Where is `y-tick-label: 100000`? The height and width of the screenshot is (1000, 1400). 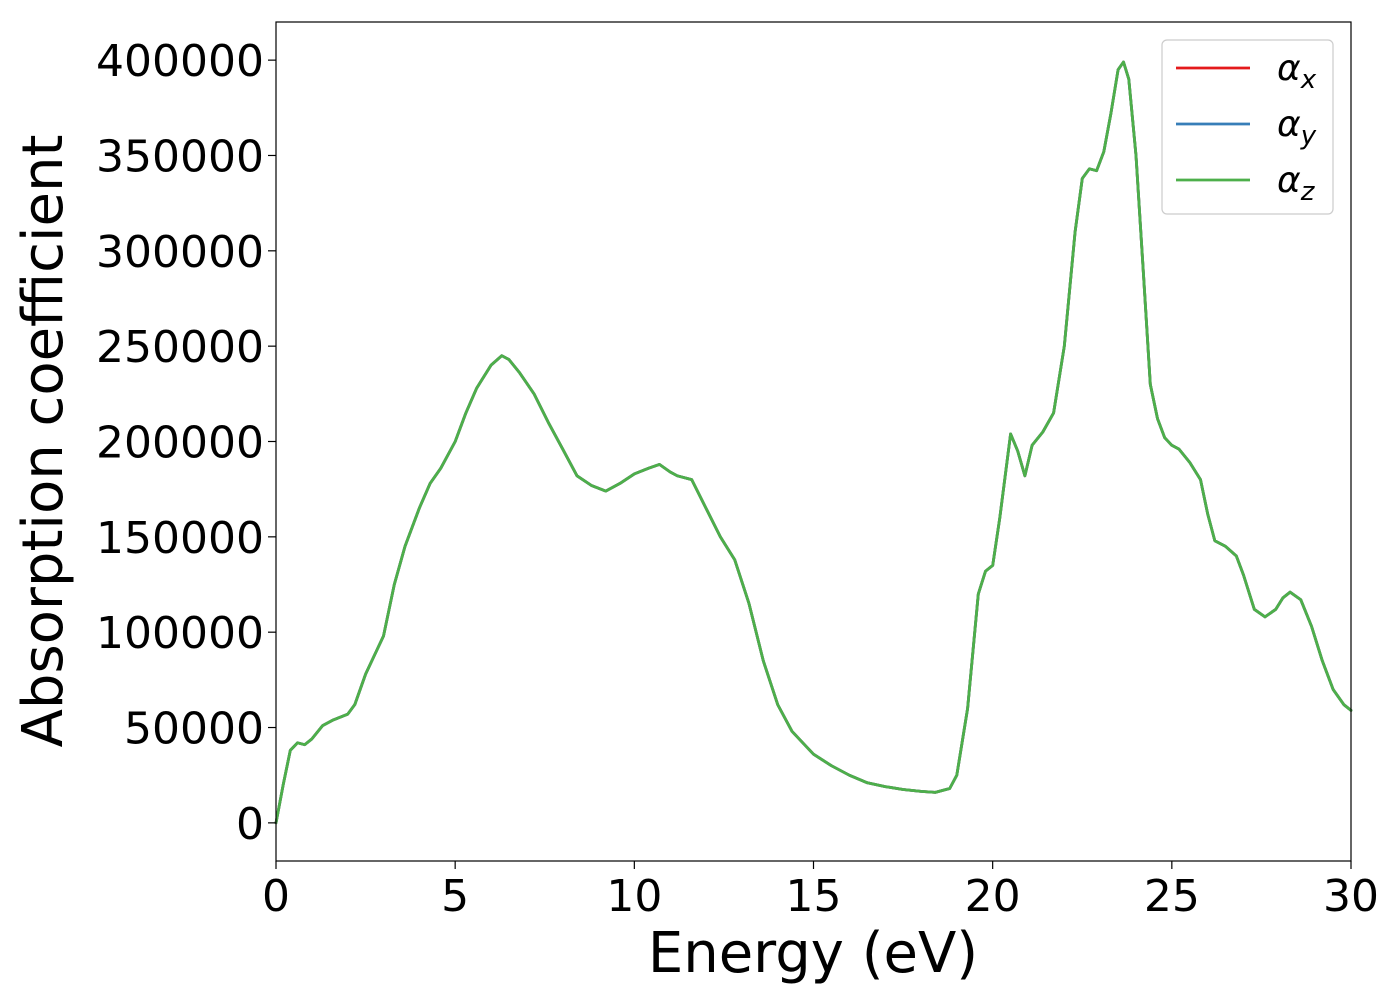 y-tick-label: 100000 is located at coordinates (180, 633).